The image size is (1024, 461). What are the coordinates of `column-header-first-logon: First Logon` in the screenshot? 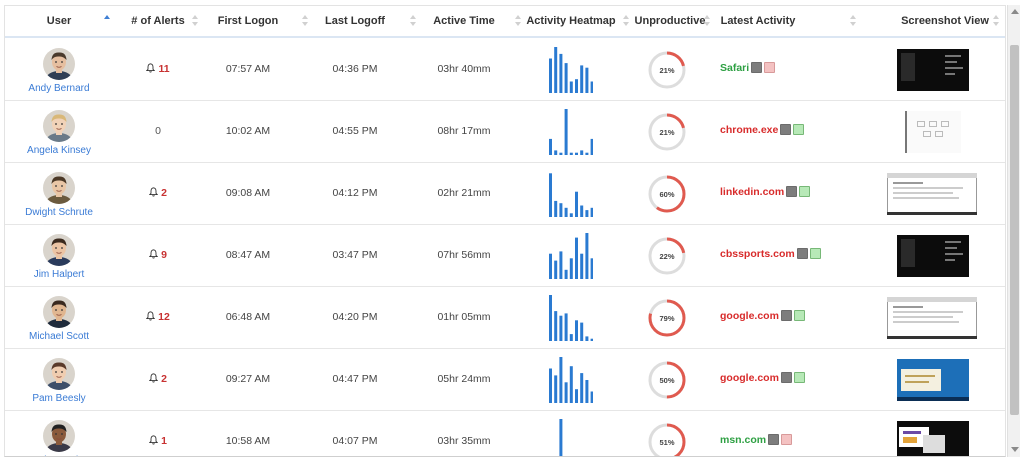 It's located at (248, 22).